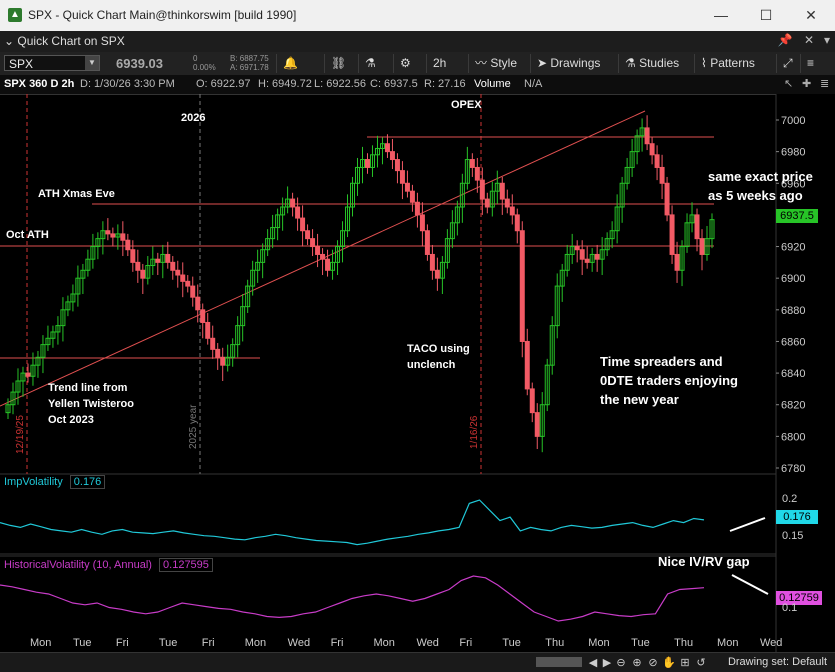 Image resolution: width=835 pixels, height=672 pixels. What do you see at coordinates (352, 522) in the screenshot?
I see `iv-series-line` at bounding box center [352, 522].